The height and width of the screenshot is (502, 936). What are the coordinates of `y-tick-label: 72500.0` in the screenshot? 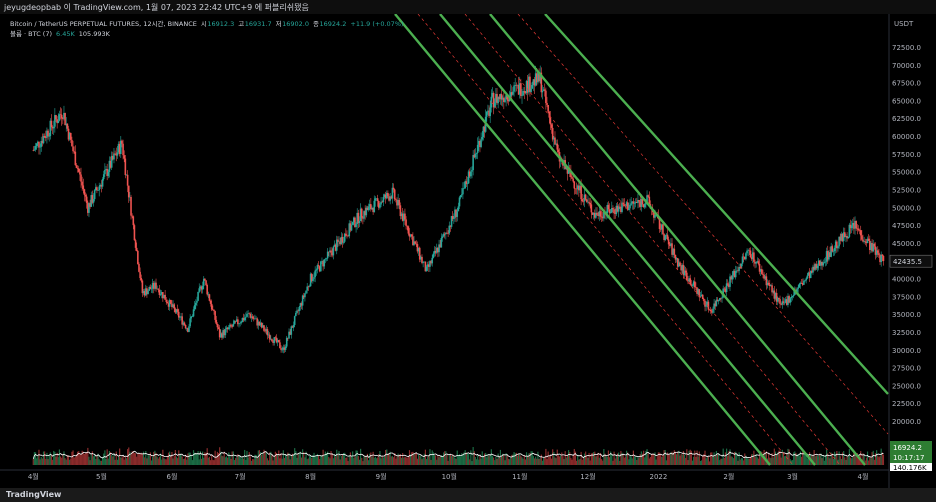 It's located at (906, 48).